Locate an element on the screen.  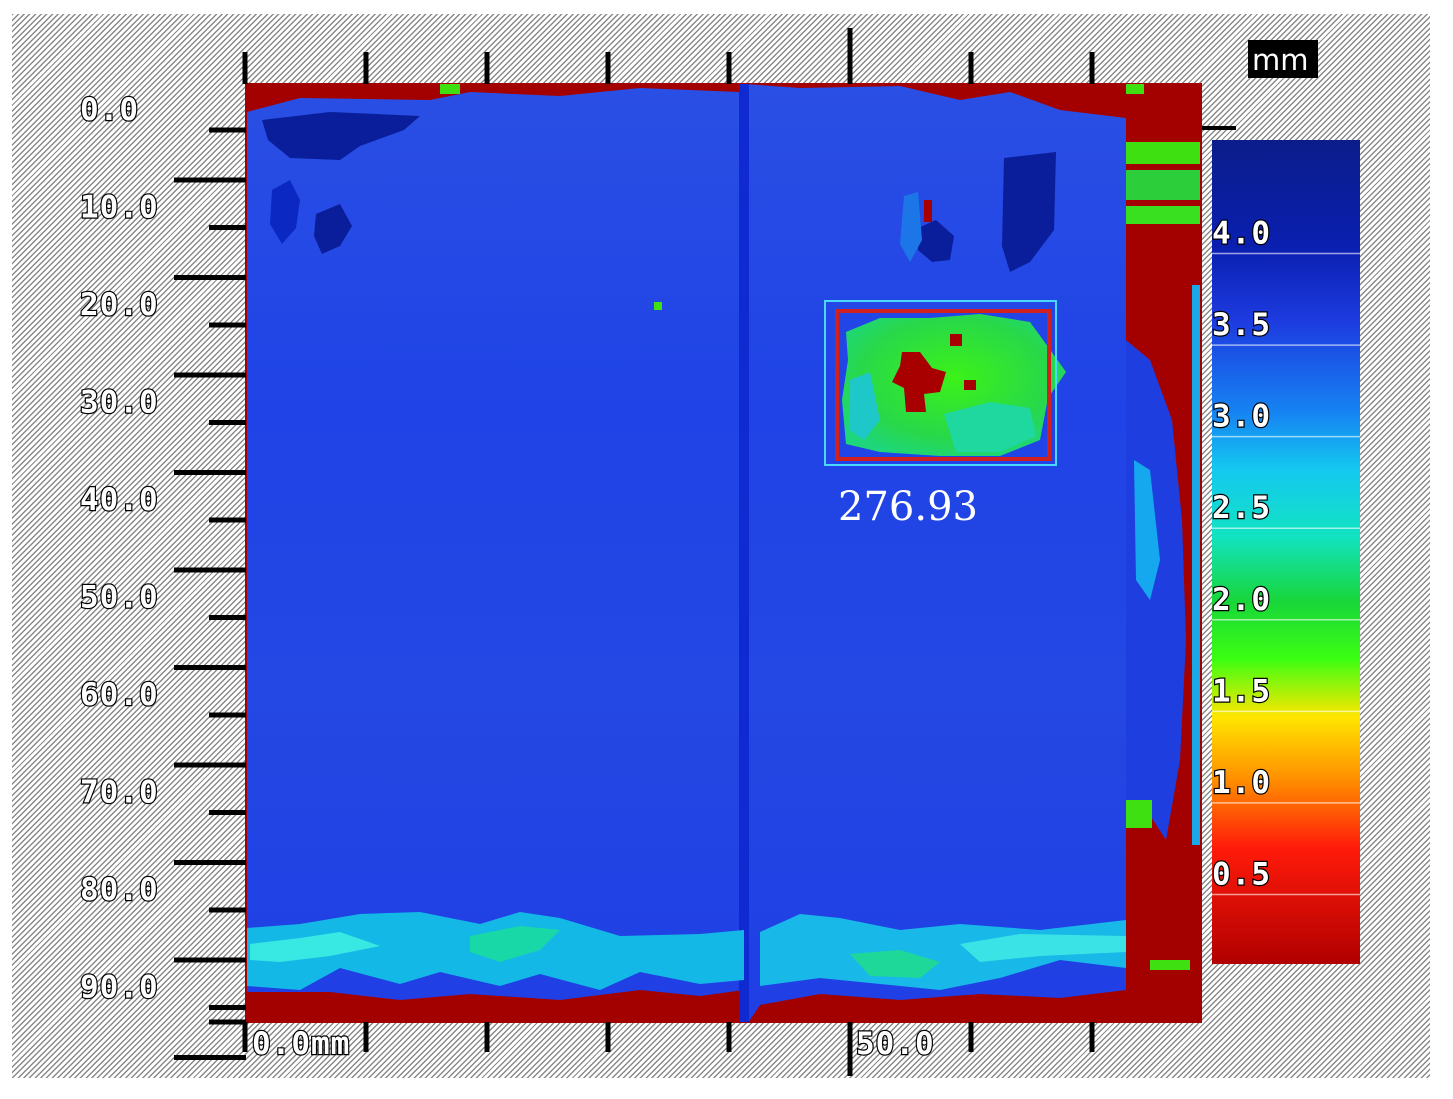
center-seam is located at coordinates (744, 553).